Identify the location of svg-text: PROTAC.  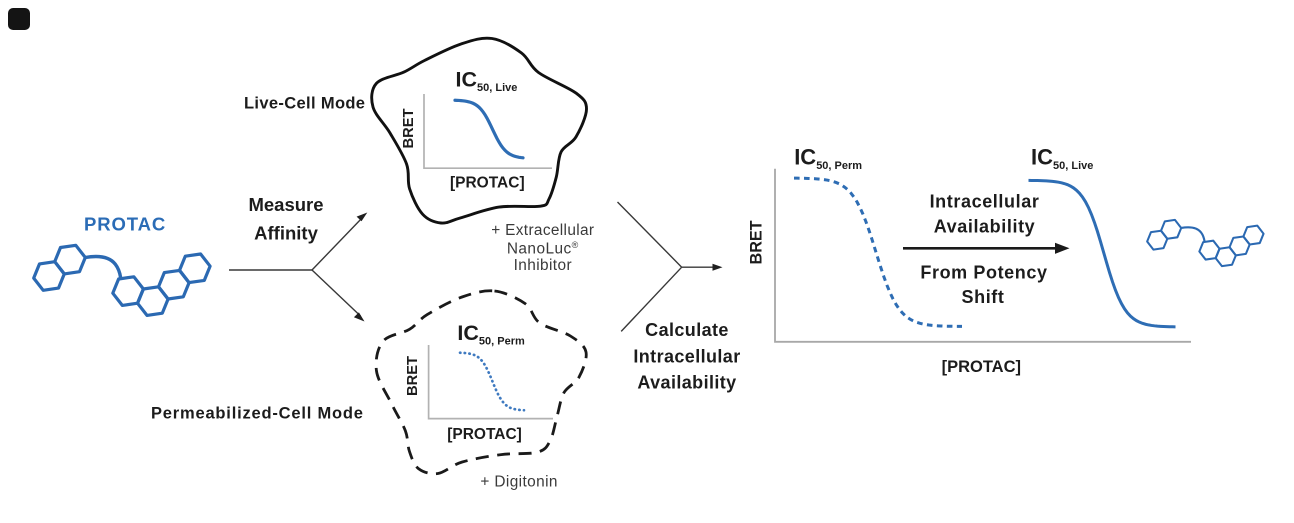
(125, 224).